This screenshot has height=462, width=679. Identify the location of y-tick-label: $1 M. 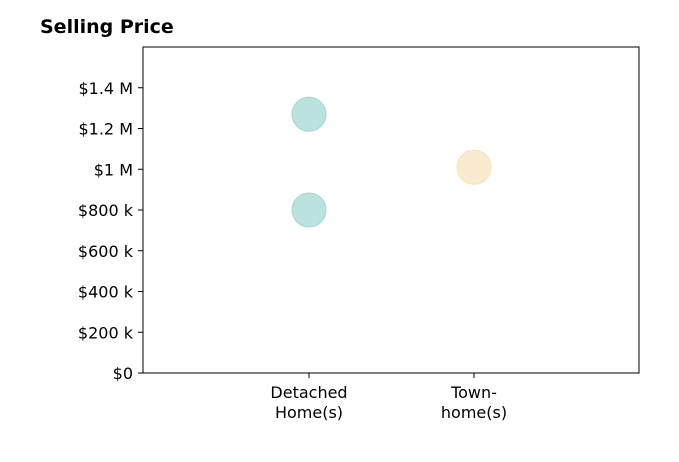
(113, 169).